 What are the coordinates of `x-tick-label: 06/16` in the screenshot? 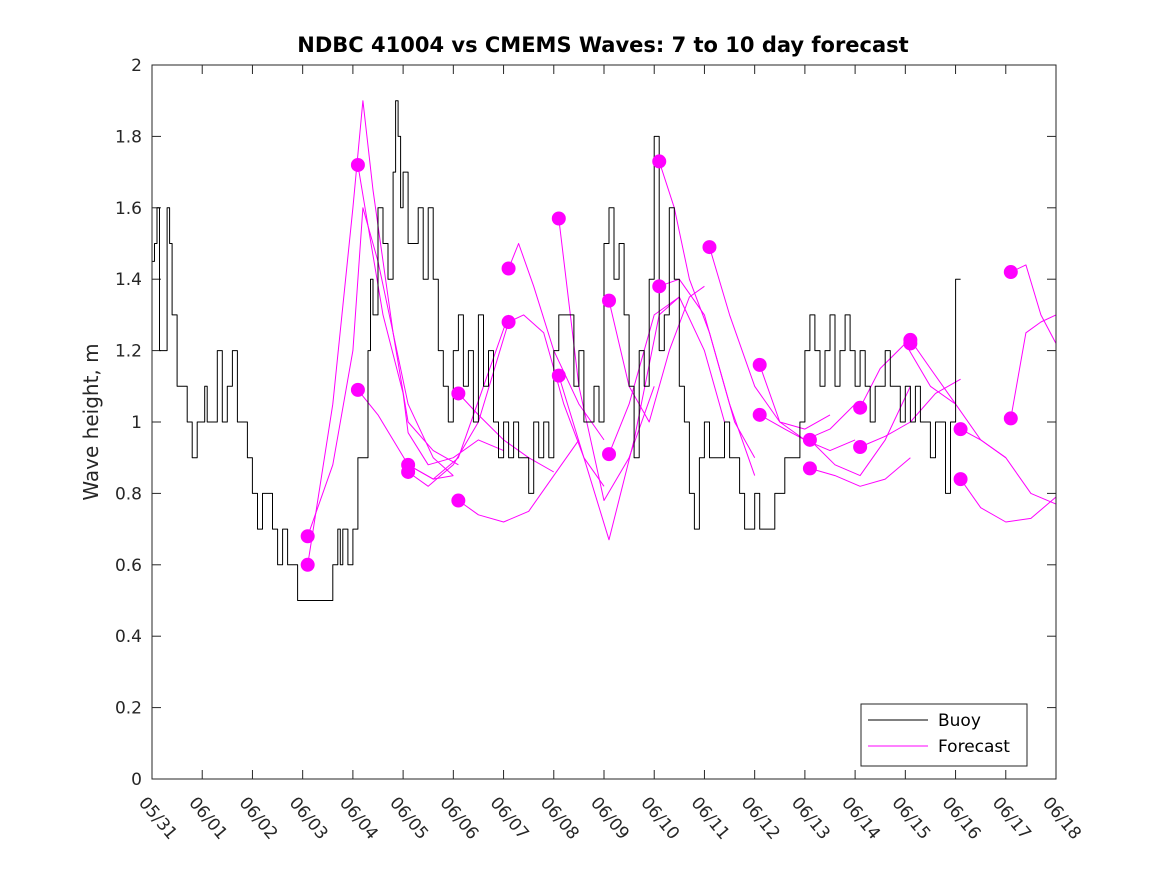 It's located at (961, 818).